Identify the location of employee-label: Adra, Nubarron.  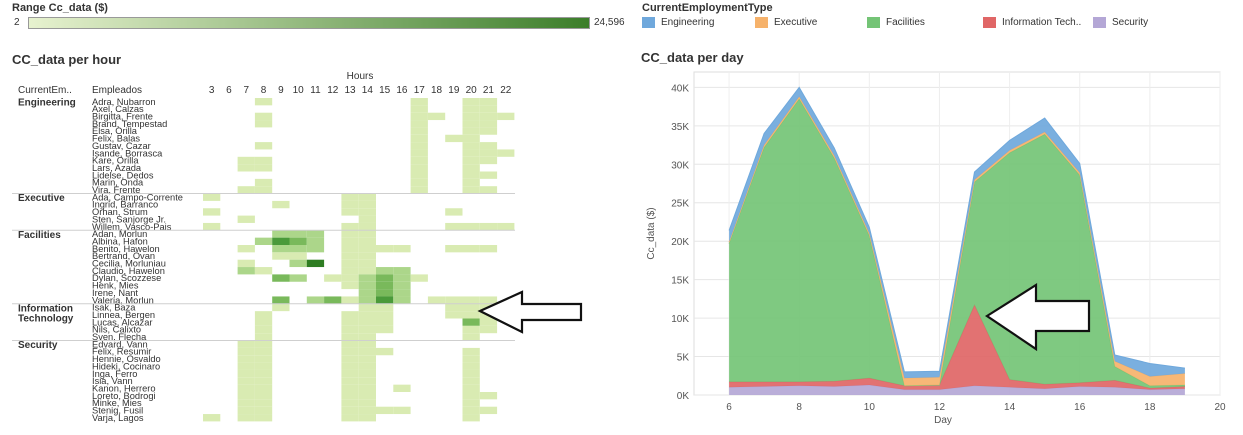
(124, 102).